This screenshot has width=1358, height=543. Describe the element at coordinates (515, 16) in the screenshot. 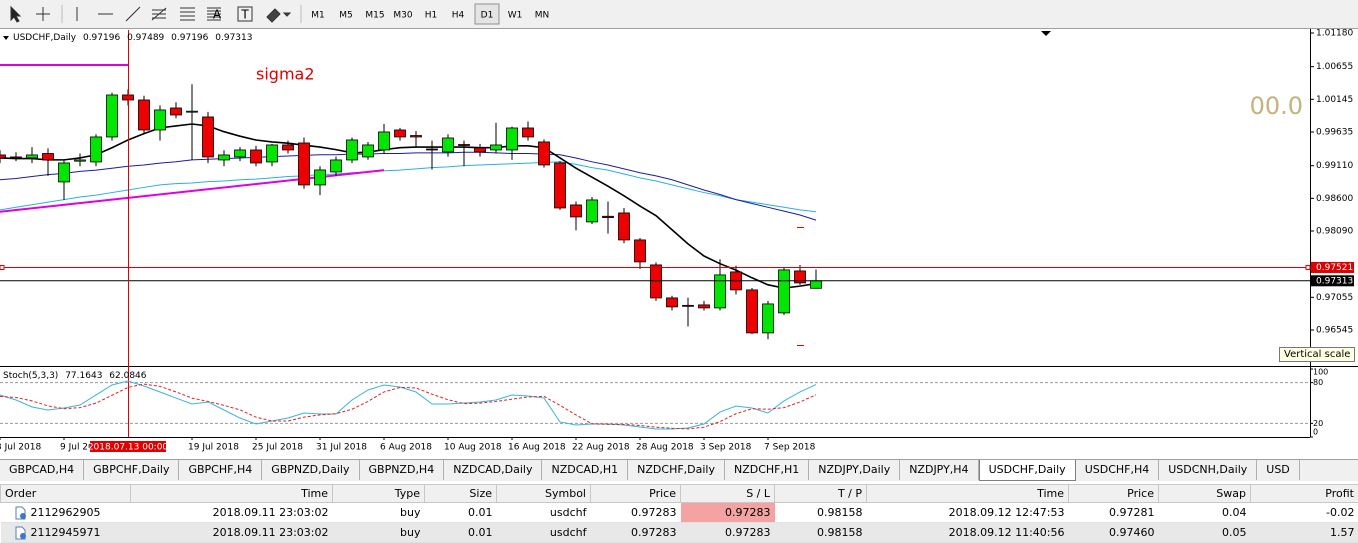

I see `timeframe-button: W1` at that location.